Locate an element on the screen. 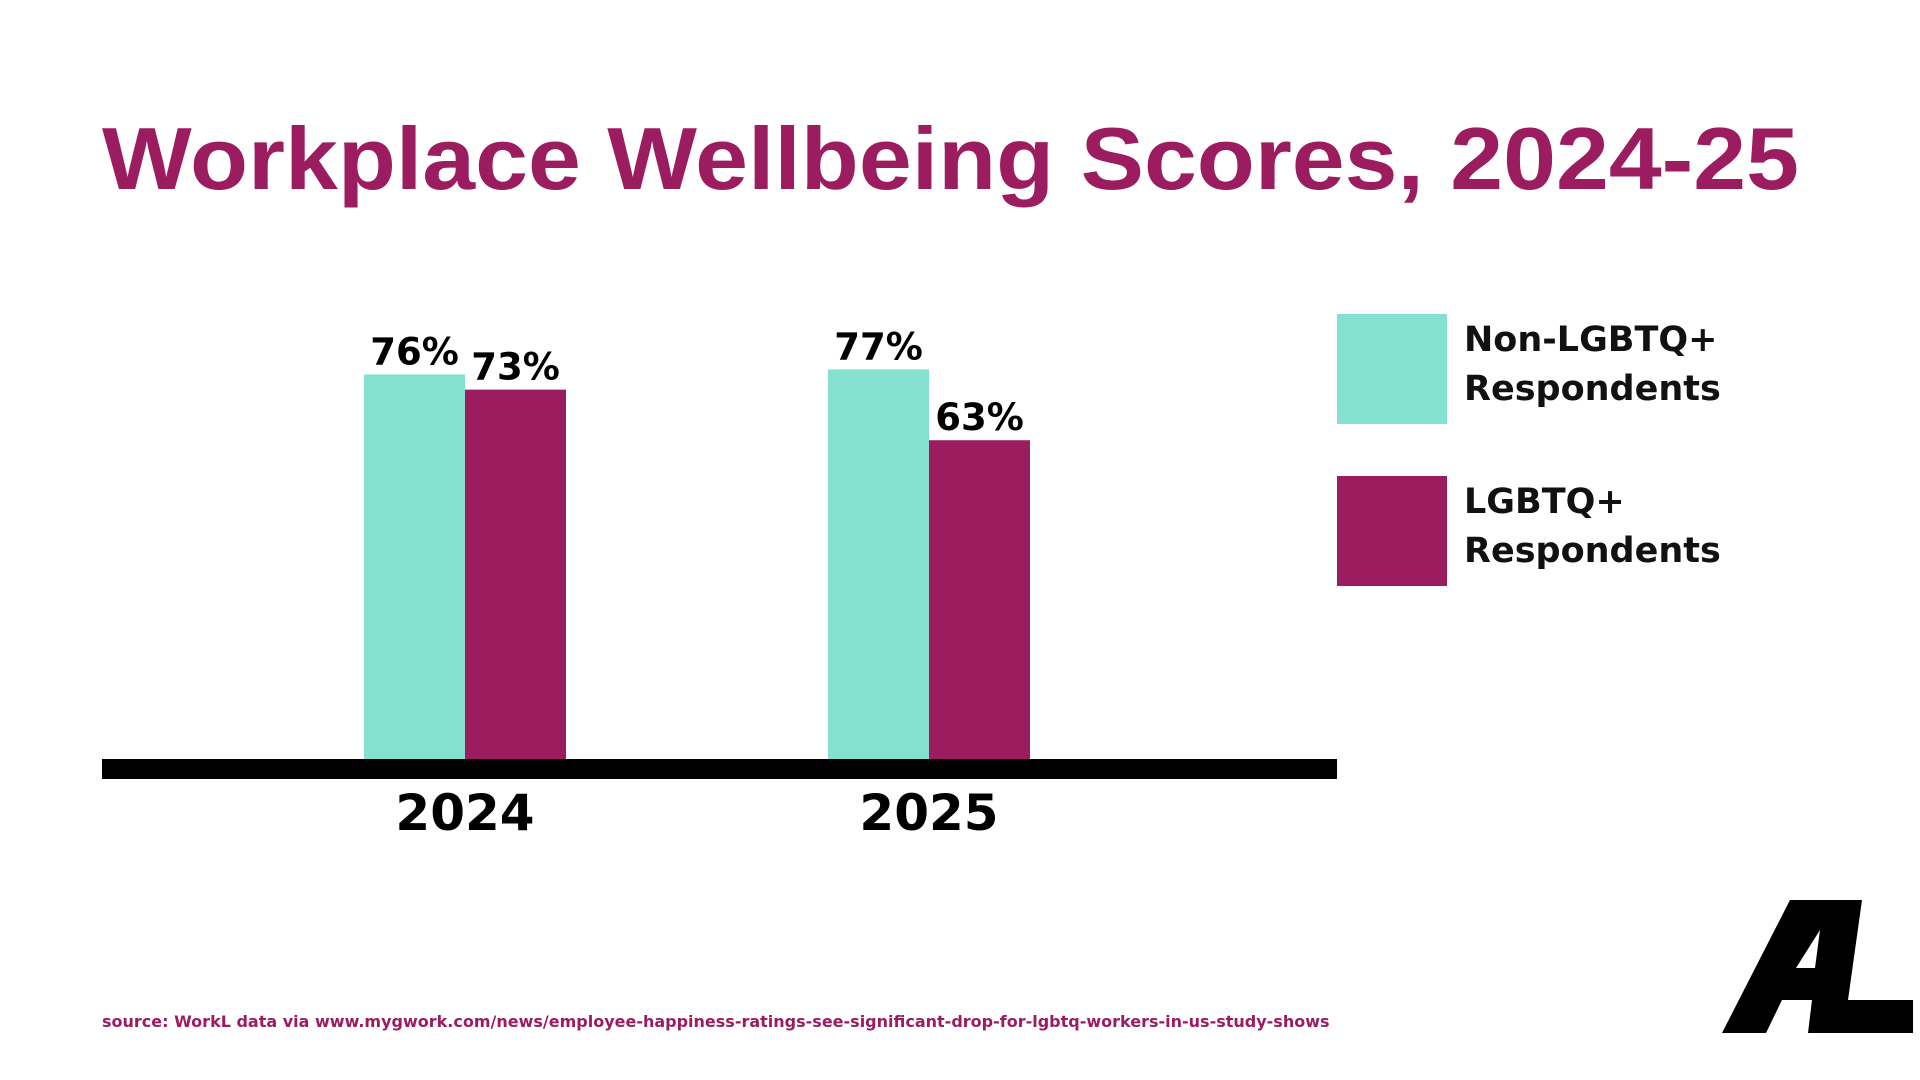  legend-label: LGBTQ+ Respondents is located at coordinates (1592, 526).